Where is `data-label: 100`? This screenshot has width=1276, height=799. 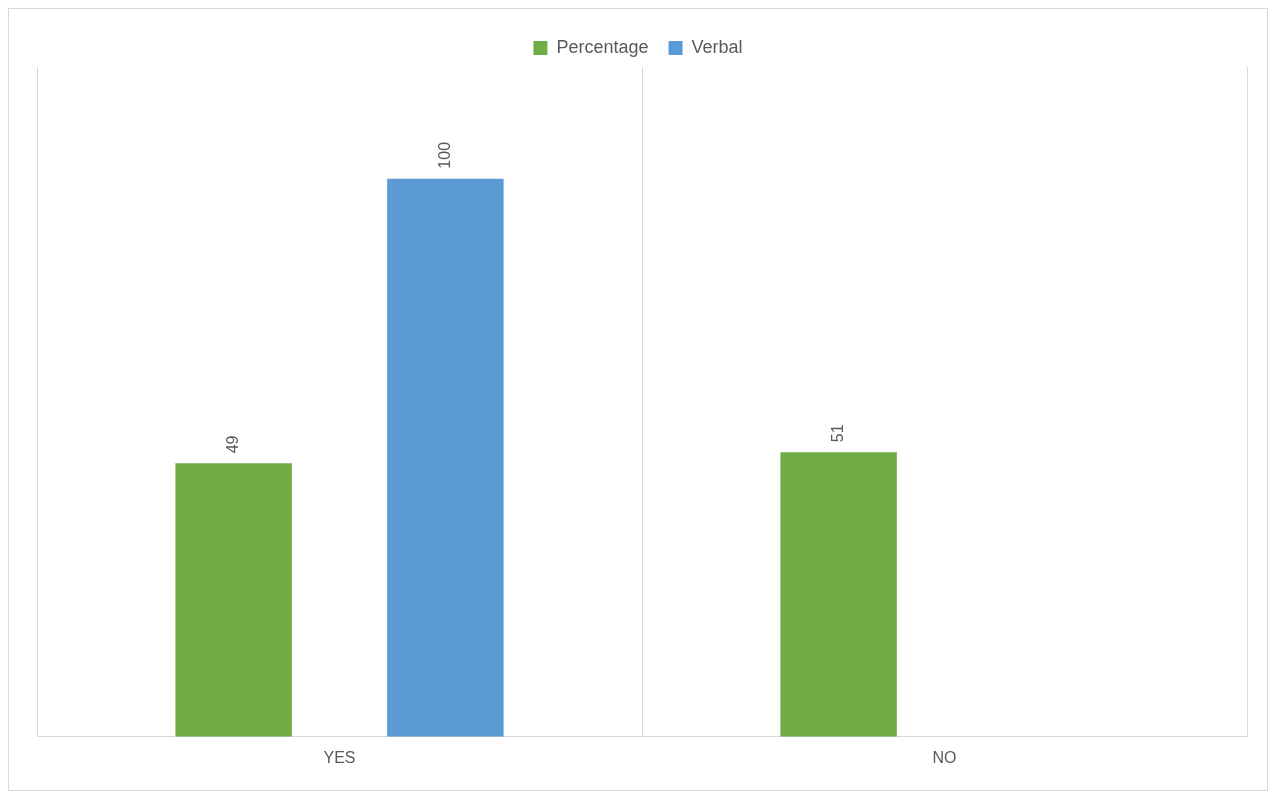
data-label: 100 is located at coordinates (444, 155).